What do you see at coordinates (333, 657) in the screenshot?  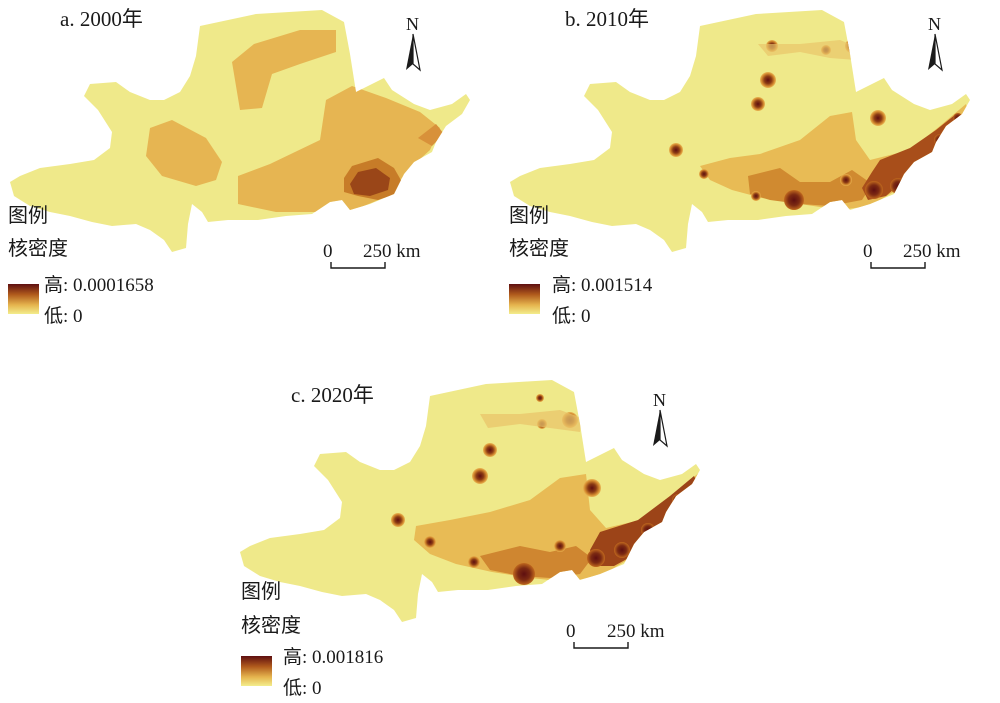 I see `legend-high-label: 高: 0.001816` at bounding box center [333, 657].